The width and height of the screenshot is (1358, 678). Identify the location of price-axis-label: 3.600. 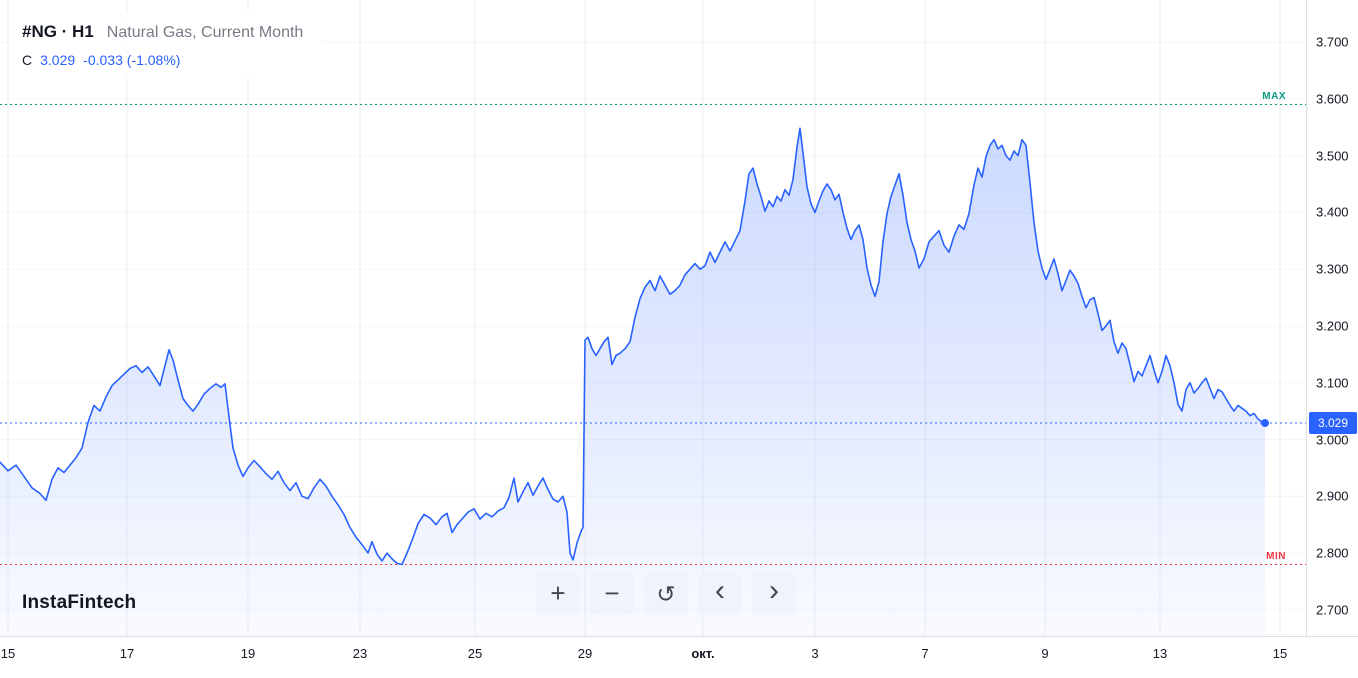
(1332, 99).